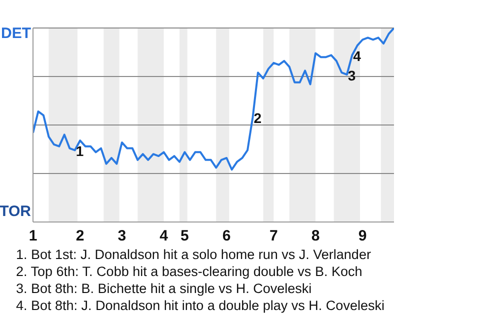 This screenshot has width=480, height=320. Describe the element at coordinates (16, 211) in the screenshot. I see `text: TOR` at that location.